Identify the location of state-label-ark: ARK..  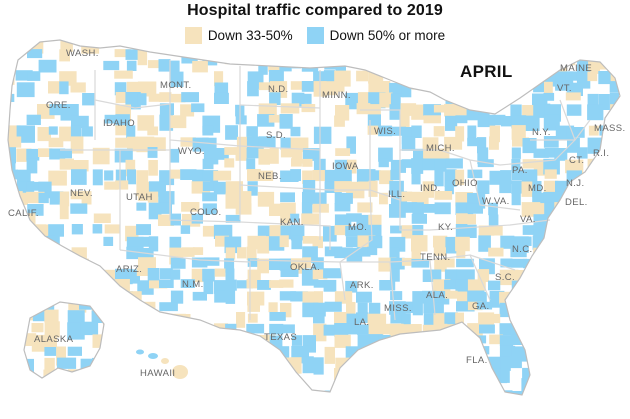
(362, 285).